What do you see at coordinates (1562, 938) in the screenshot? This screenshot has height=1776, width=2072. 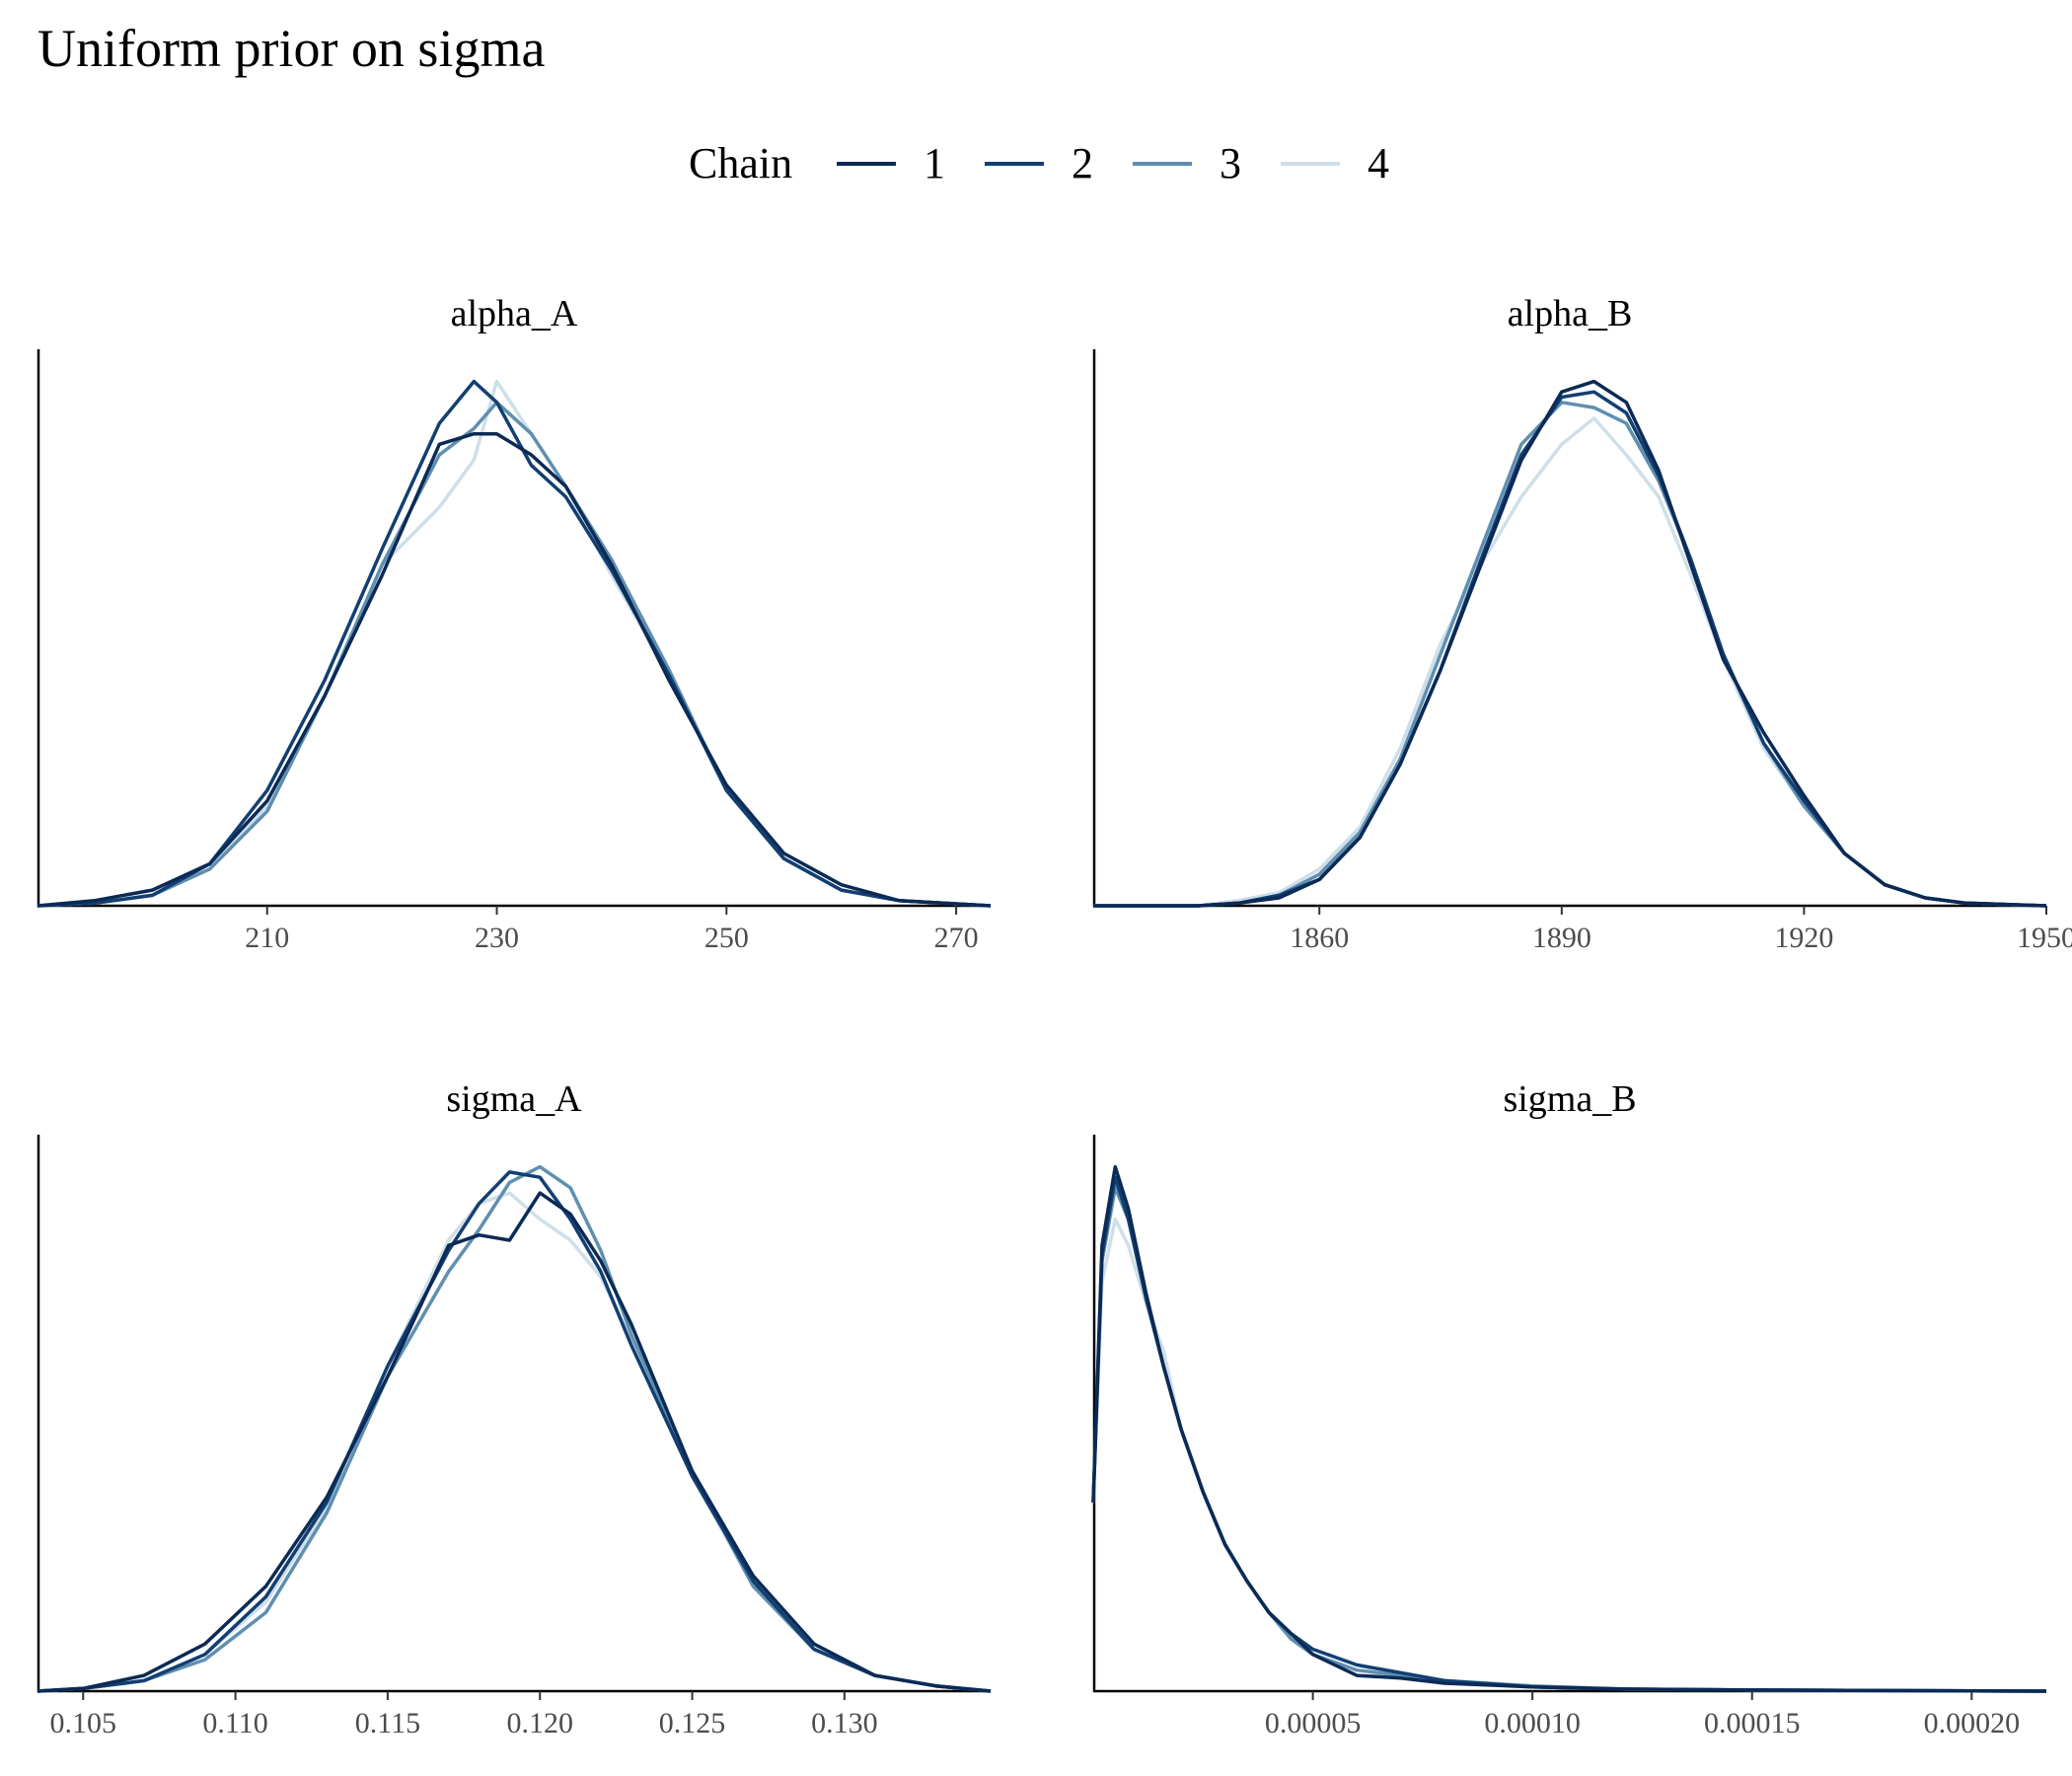 I see `panel-alpha-b-x-tick-label: 1890` at bounding box center [1562, 938].